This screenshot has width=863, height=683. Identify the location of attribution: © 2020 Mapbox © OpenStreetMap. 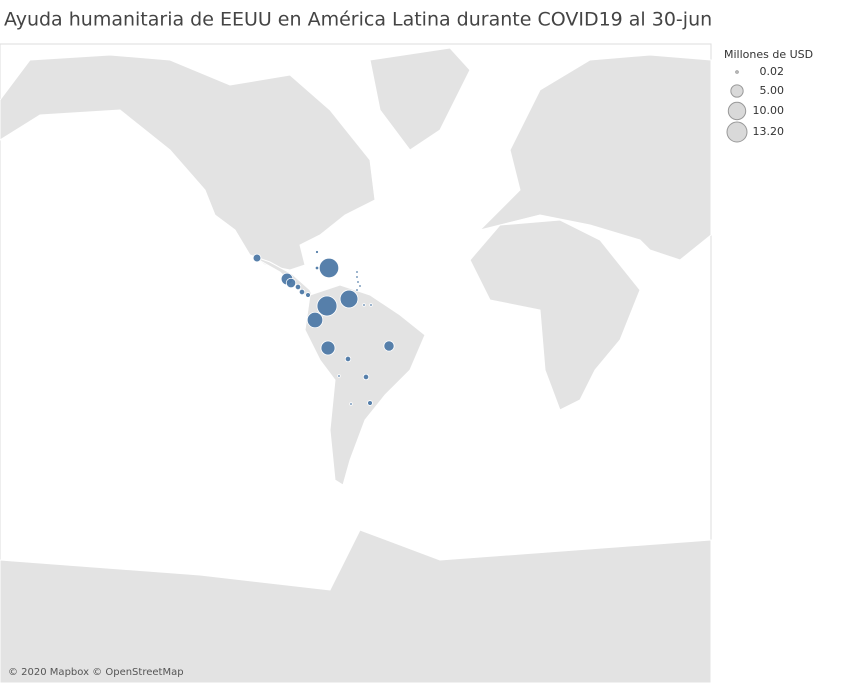
(96, 672).